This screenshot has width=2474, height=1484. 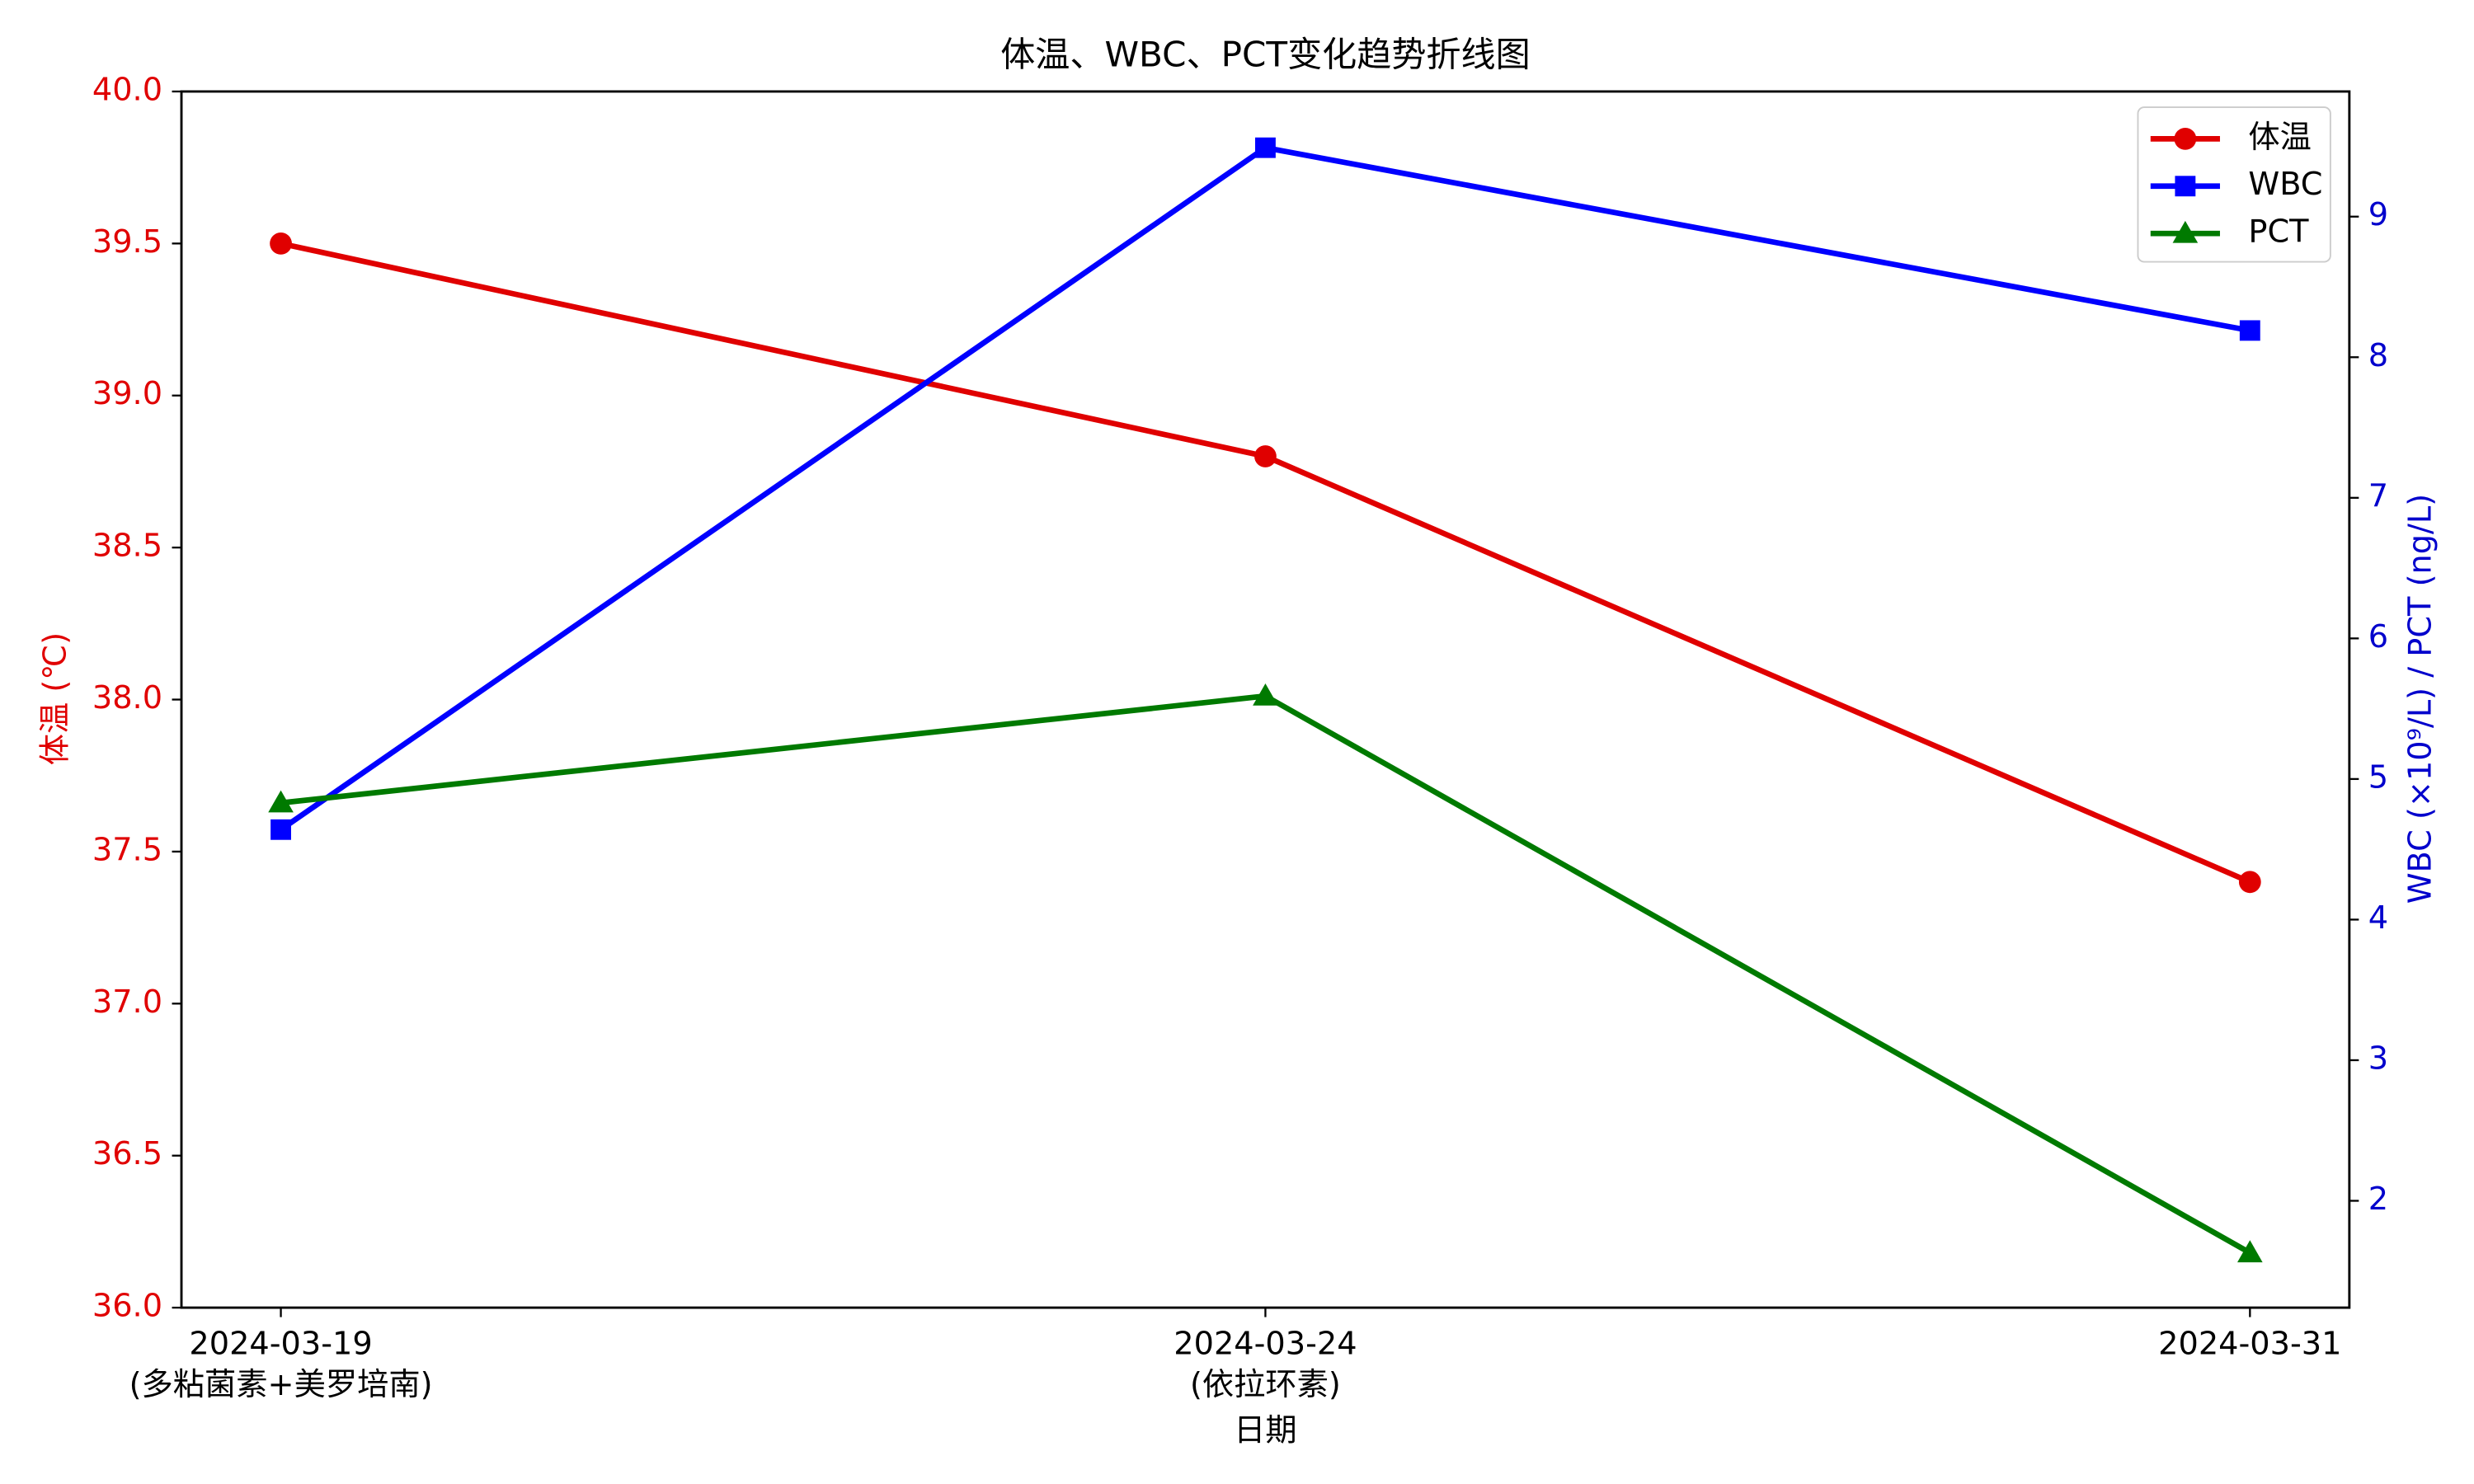 I want to click on y2-tick-label: 4, so click(x=2378, y=918).